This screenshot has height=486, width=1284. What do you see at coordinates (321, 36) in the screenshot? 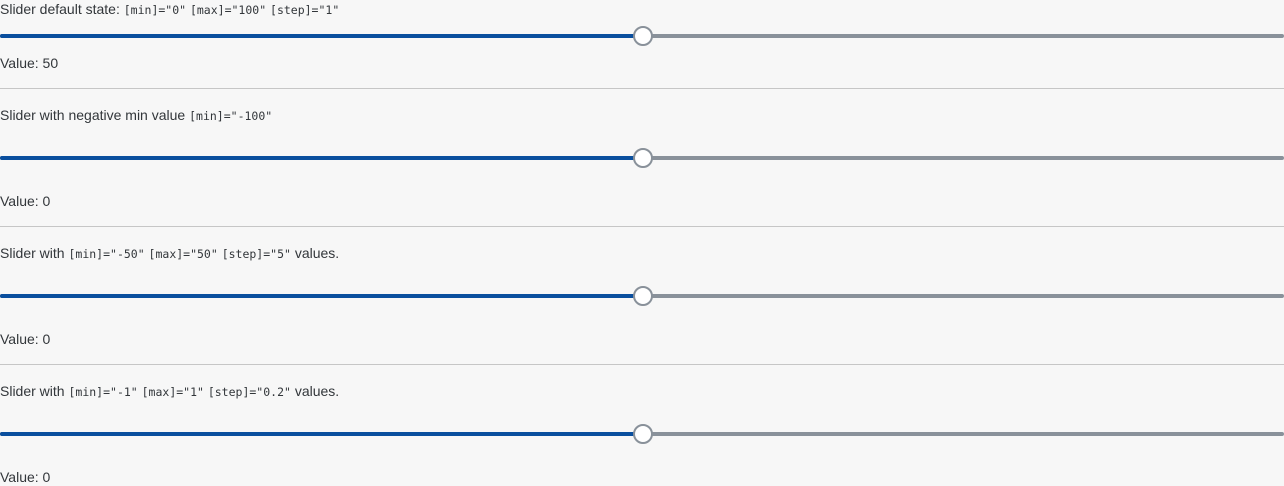
I see `slider-1-progress` at bounding box center [321, 36].